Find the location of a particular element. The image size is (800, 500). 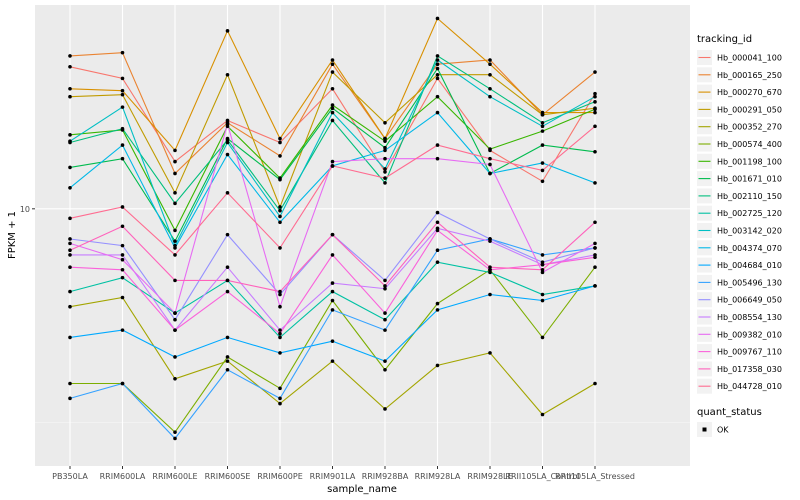

x-tick-label: RRIM600LE is located at coordinates (174, 476).